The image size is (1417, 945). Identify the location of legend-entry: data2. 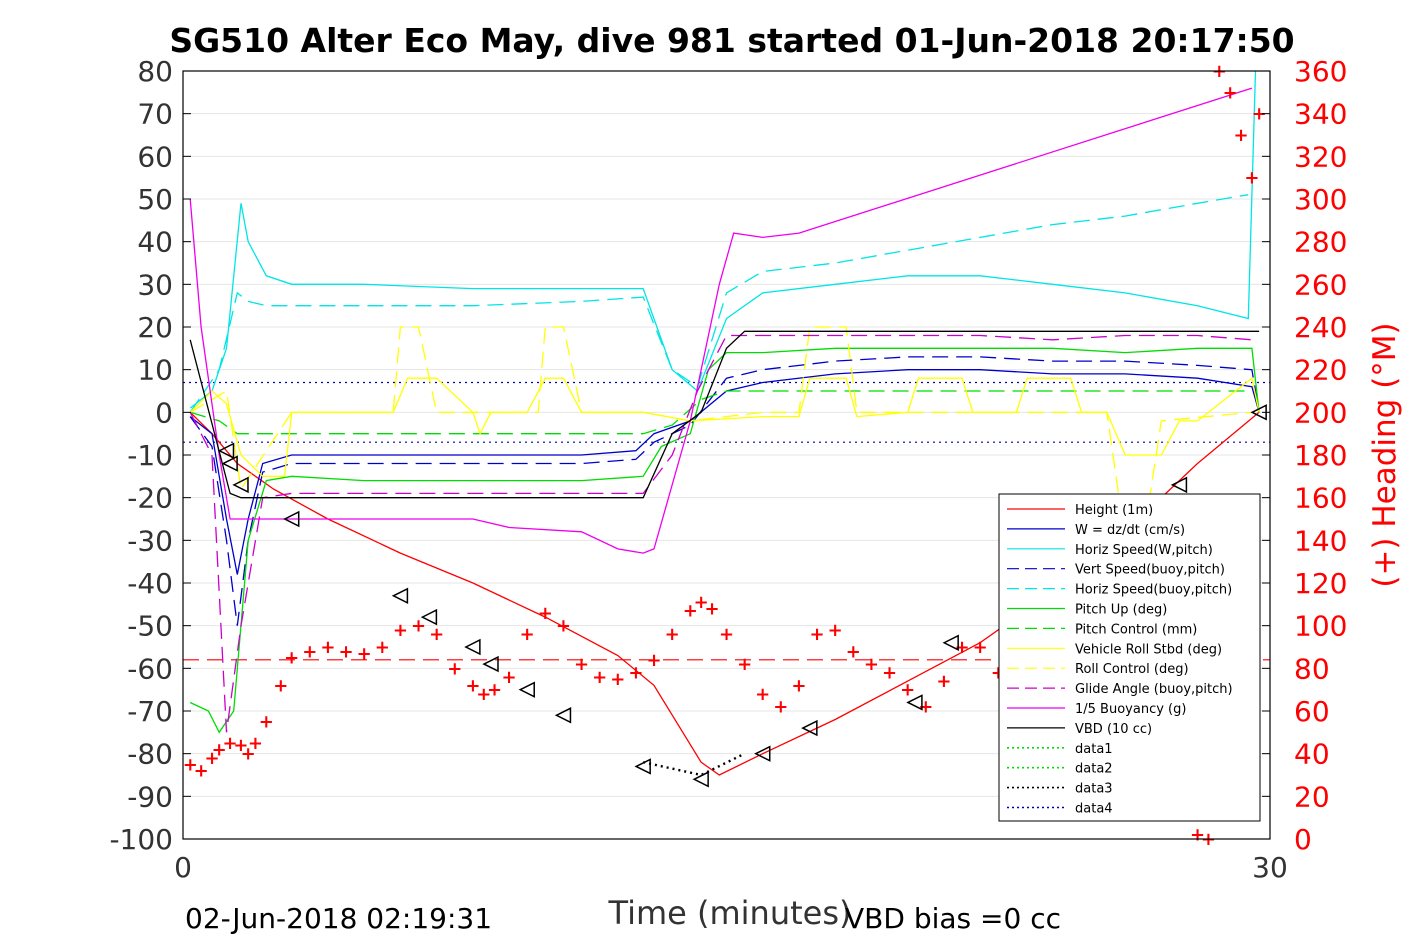
(1094, 769).